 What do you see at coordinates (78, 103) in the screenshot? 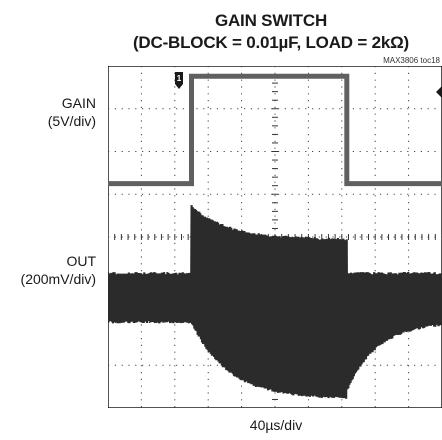
I see `gain-channel-name: GAIN` at bounding box center [78, 103].